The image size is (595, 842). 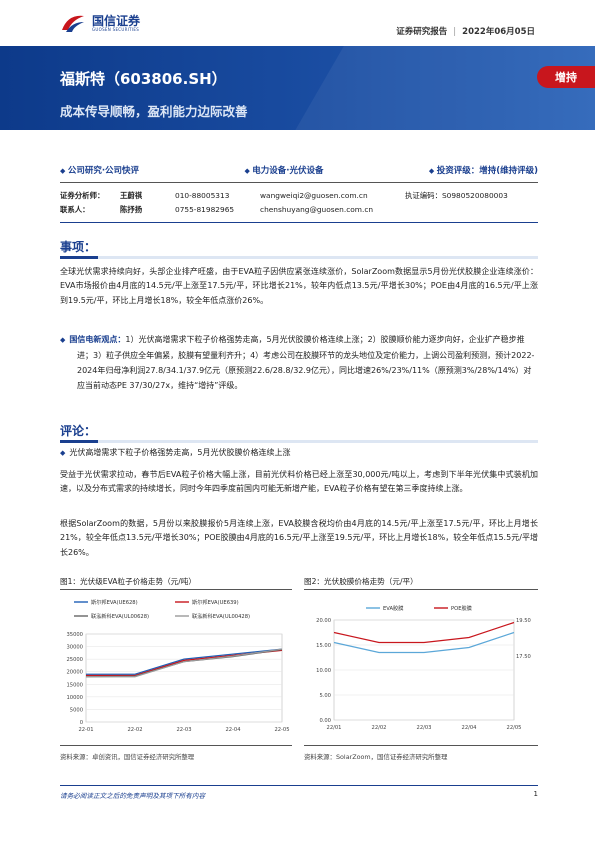 I want to click on analyst-phone: 0755-81982965, so click(x=205, y=209).